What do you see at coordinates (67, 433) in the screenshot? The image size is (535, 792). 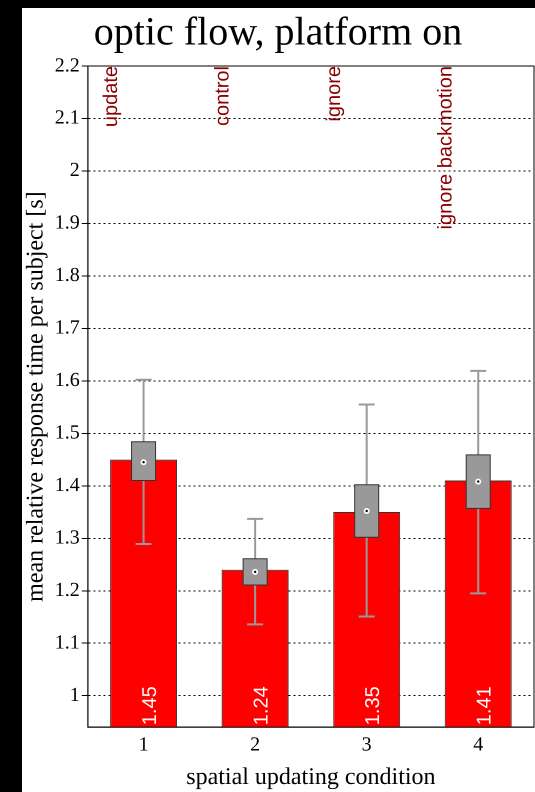 I see `y-tick-label: 1.5` at bounding box center [67, 433].